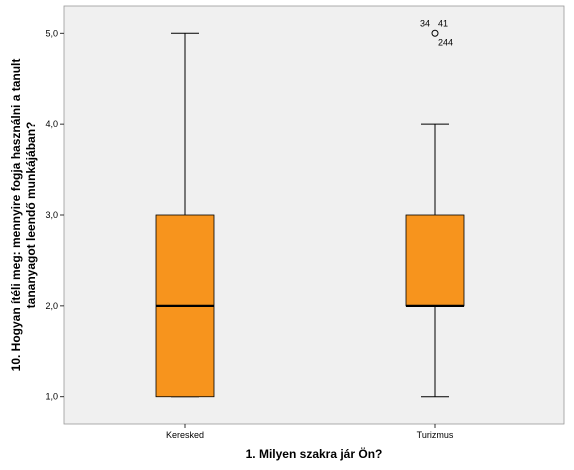  What do you see at coordinates (443, 23) in the screenshot?
I see `outlier-label: 41` at bounding box center [443, 23].